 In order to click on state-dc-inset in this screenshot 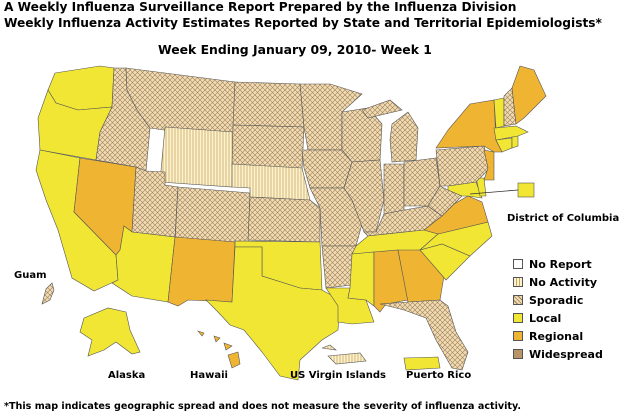, I will do `click(526, 190)`.